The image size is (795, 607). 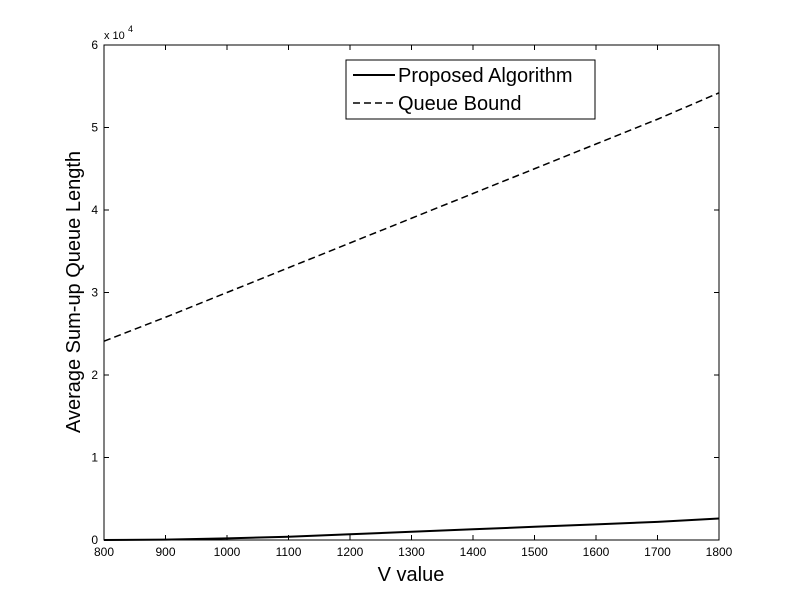 I want to click on legend: Proposed Algorithm Queue Bound, so click(x=470, y=89).